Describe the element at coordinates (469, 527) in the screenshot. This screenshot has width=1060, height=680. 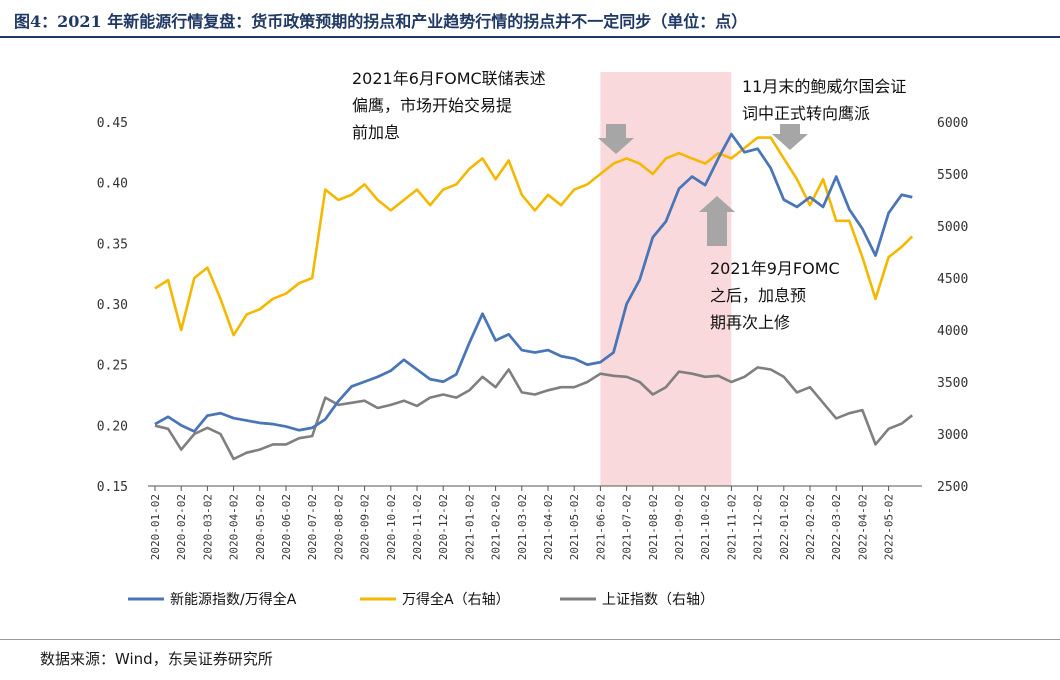
I see `x-tick-label: 2021-01-02` at that location.